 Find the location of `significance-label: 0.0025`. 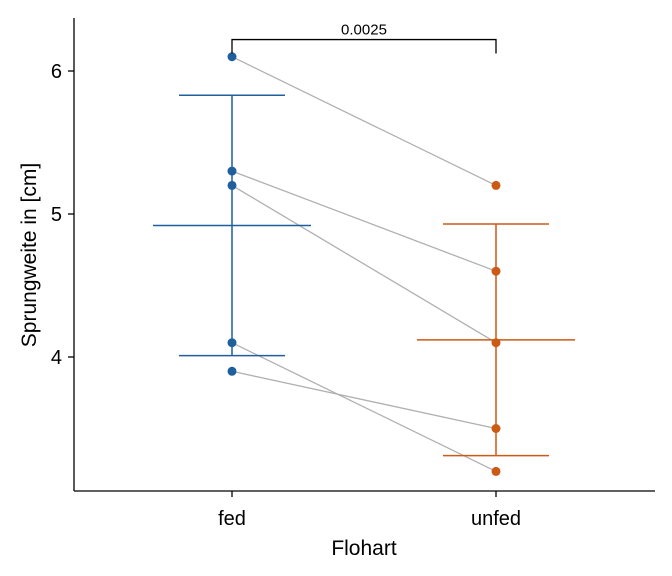

significance-label: 0.0025 is located at coordinates (364, 30).